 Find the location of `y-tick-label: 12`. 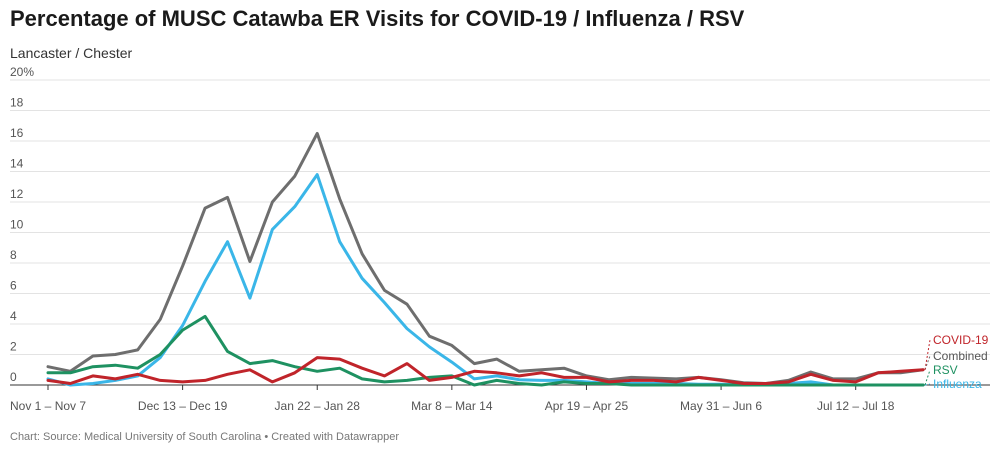

y-tick-label: 12 is located at coordinates (17, 194).